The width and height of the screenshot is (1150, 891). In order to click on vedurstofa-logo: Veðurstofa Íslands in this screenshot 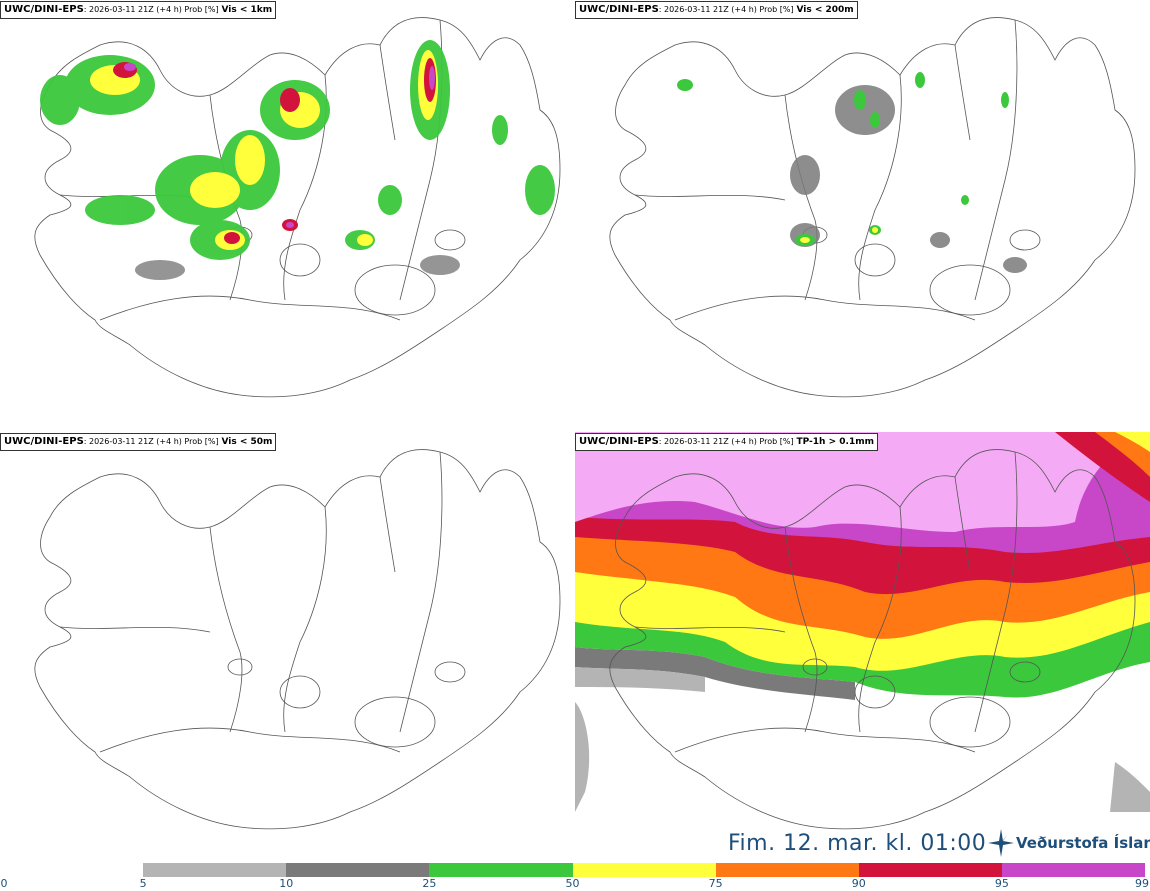, I will do `click(1069, 844)`.